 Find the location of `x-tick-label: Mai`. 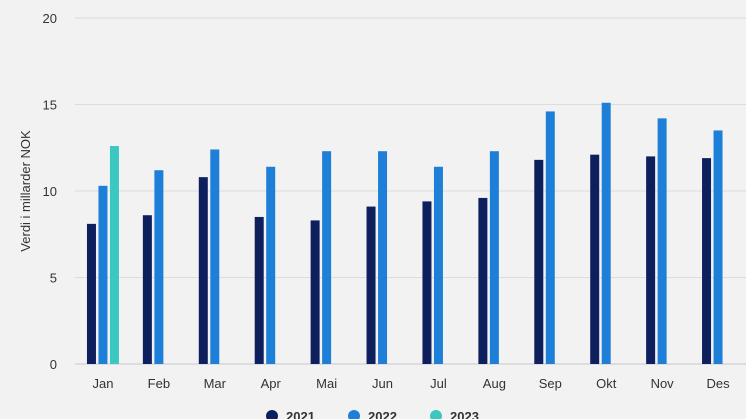

x-tick-label: Mai is located at coordinates (326, 383).